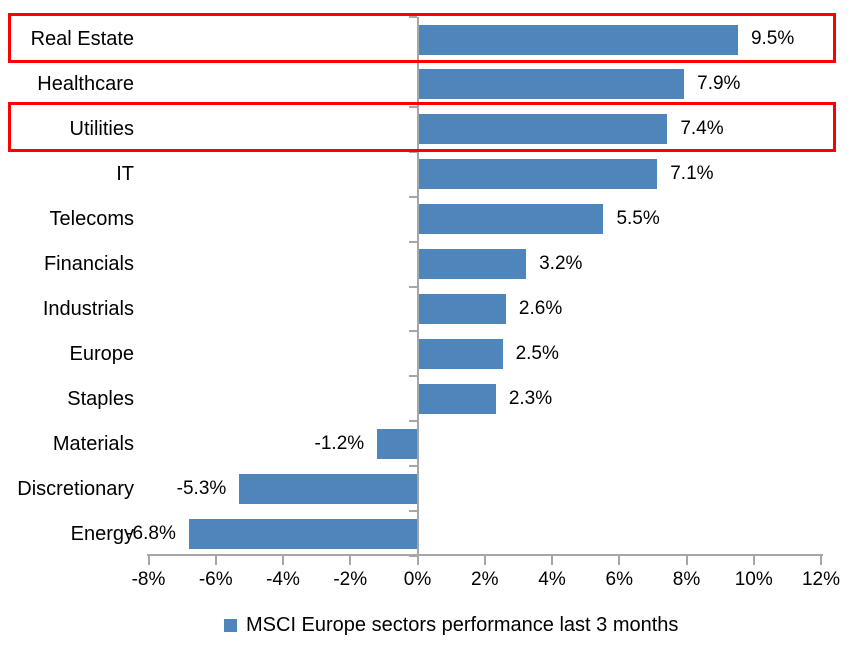 The image size is (852, 651). I want to click on value-label: 2.5%, so click(537, 353).